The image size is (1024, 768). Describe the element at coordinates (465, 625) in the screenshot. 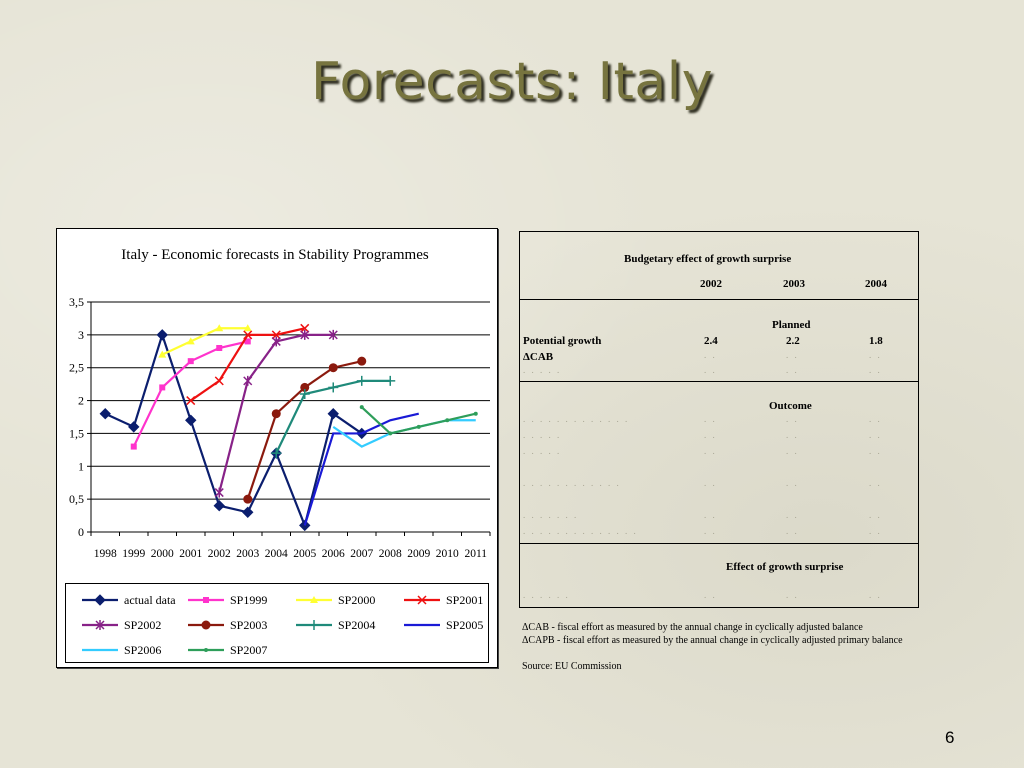

I see `legend-label: SP2005` at that location.